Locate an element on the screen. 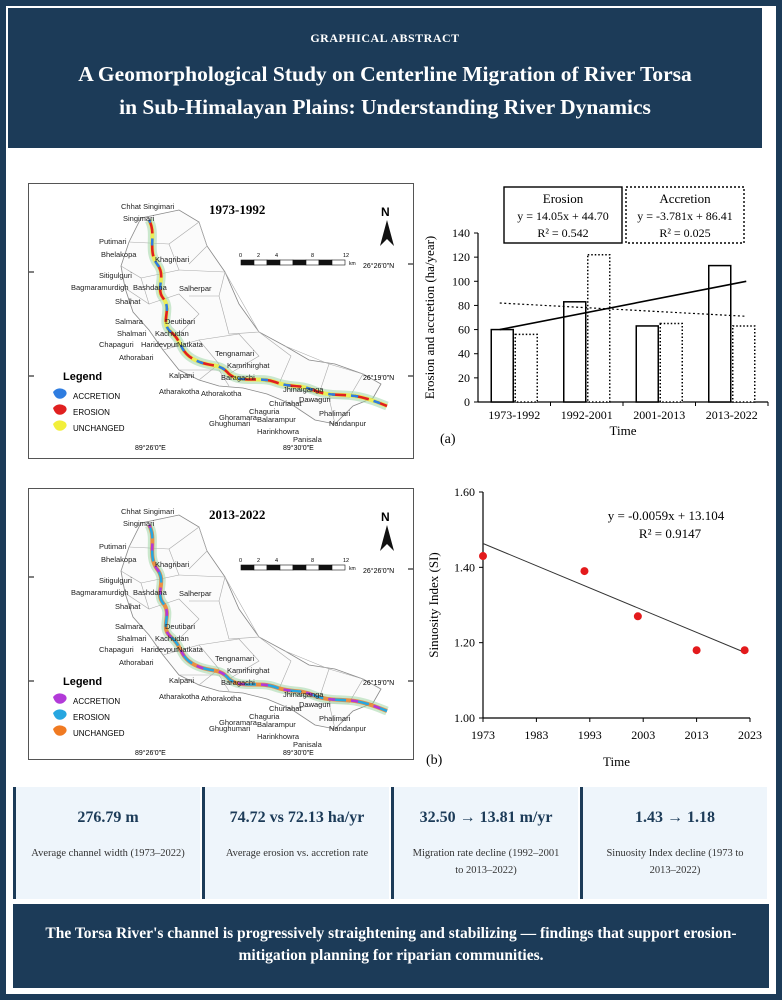 Image resolution: width=782 pixels, height=1000 pixels. place-label: Panisala is located at coordinates (308, 439).